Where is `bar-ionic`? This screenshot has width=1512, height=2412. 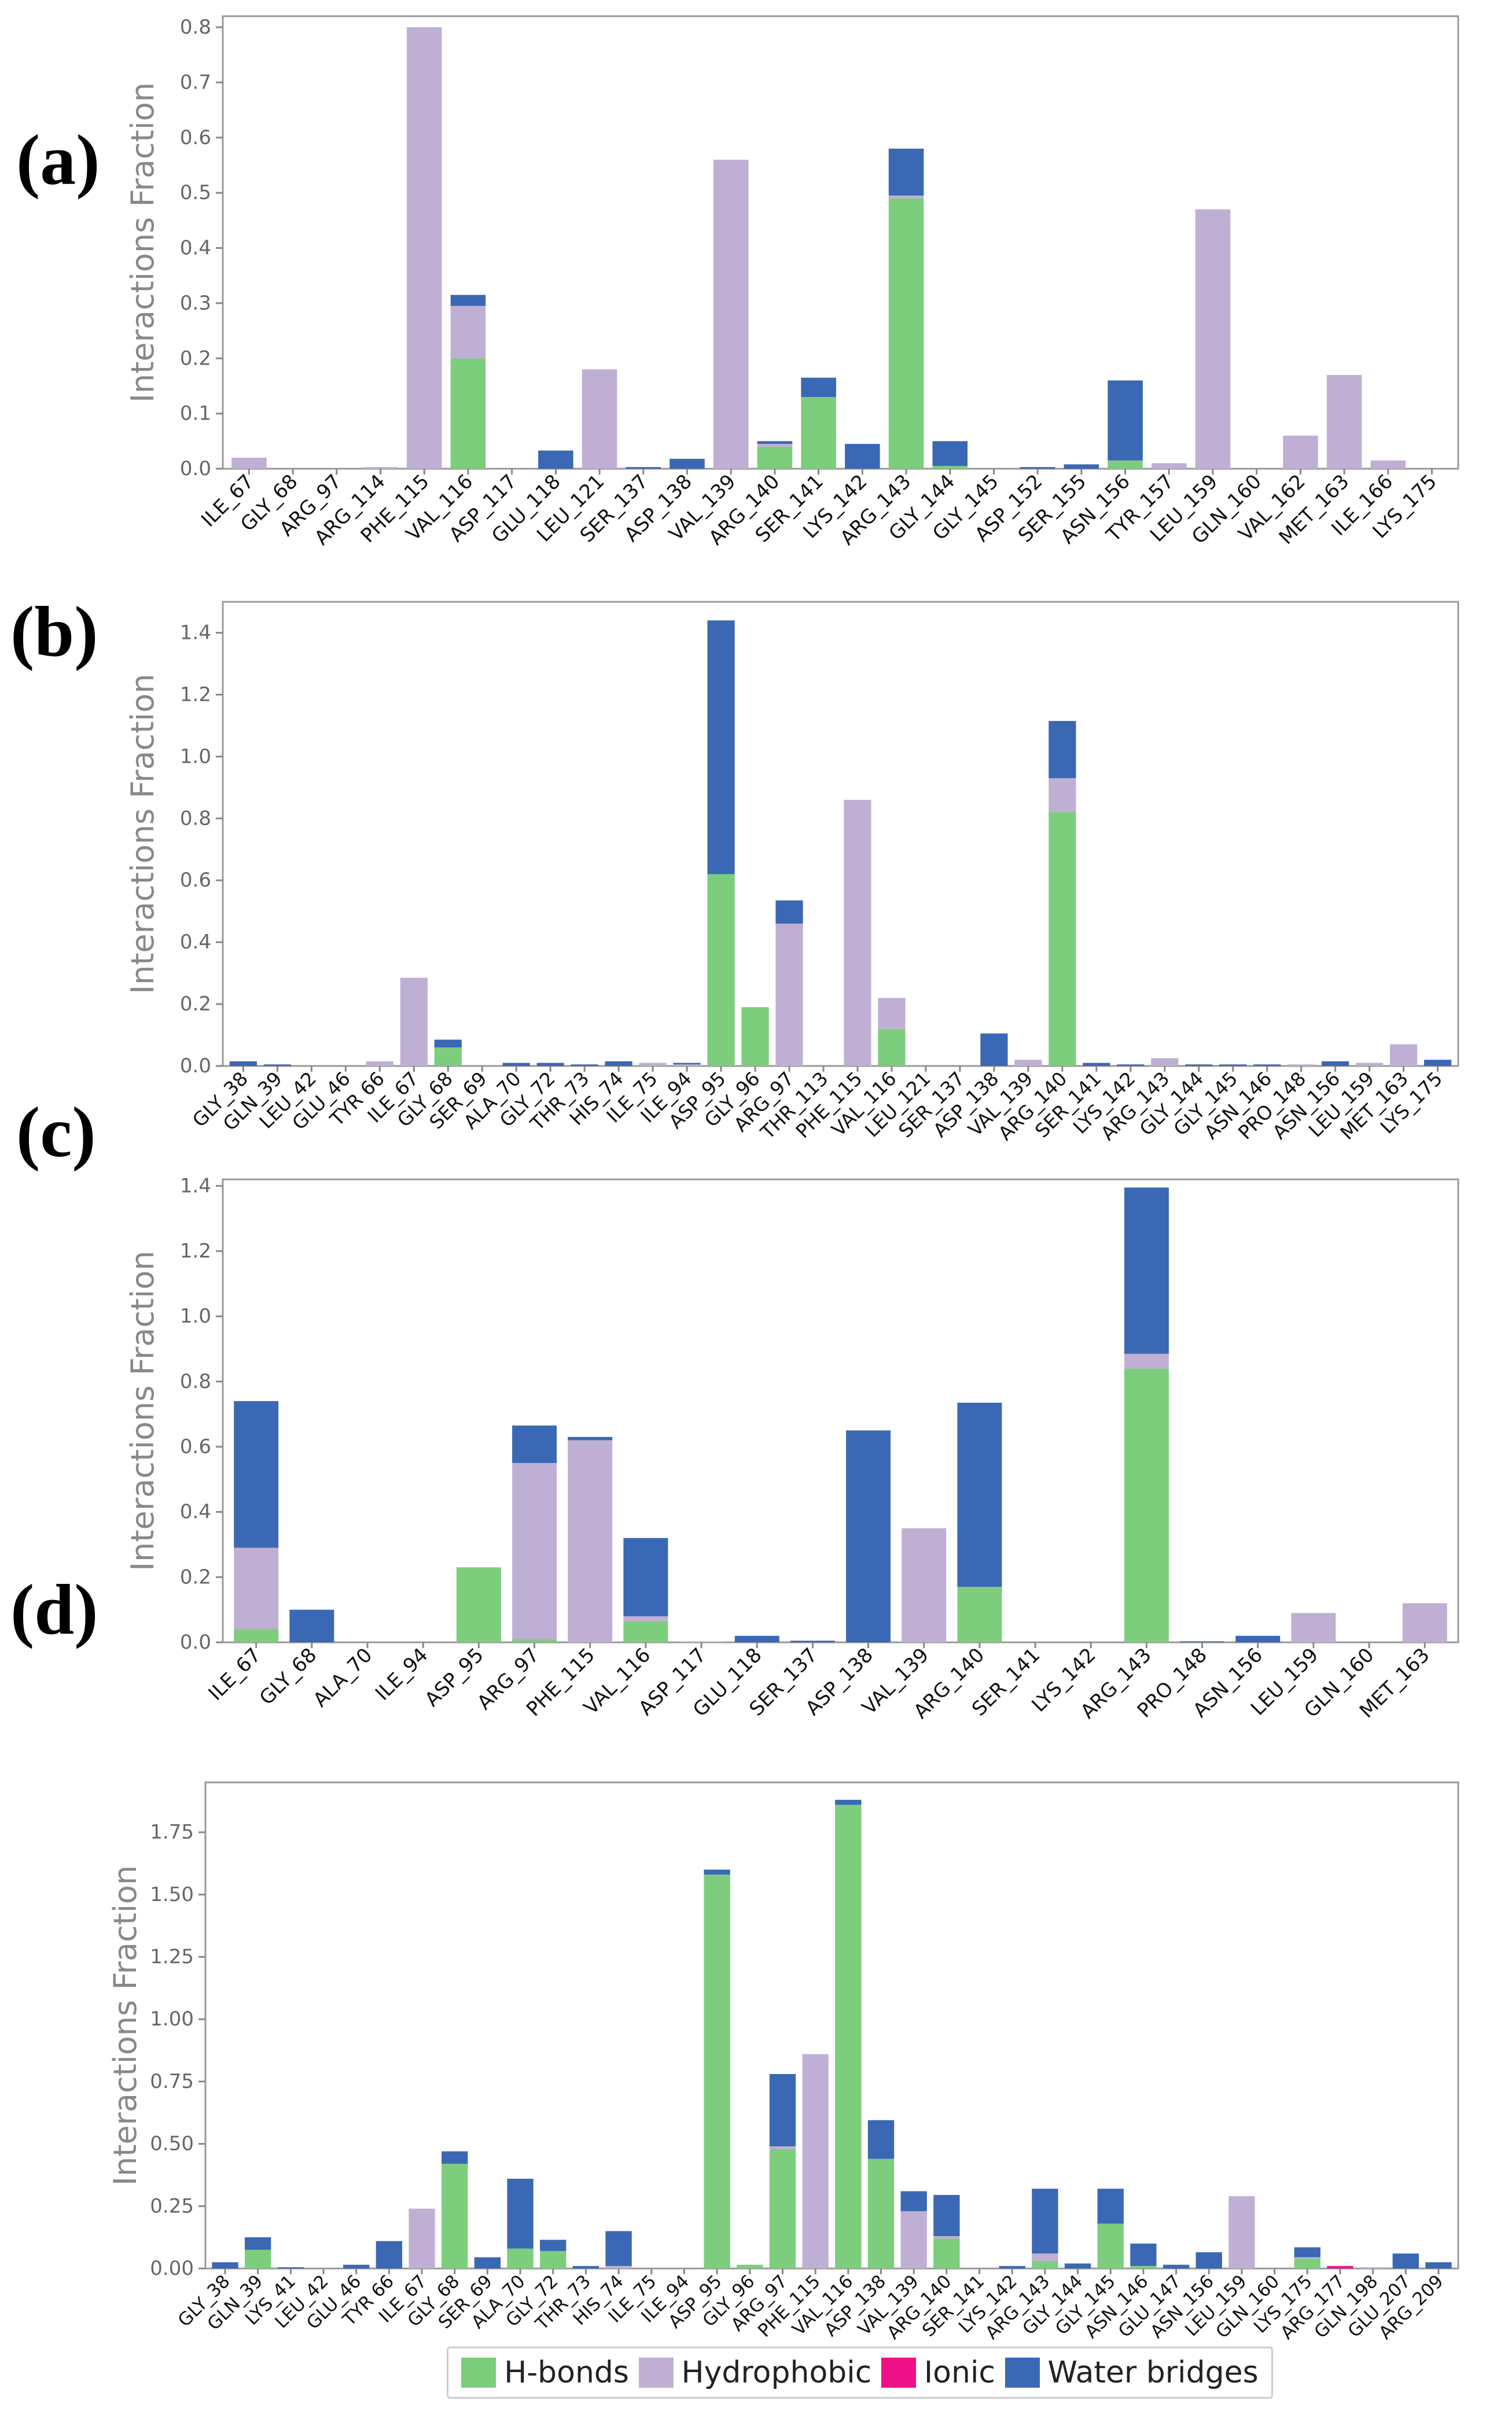
bar-ionic is located at coordinates (1340, 2267).